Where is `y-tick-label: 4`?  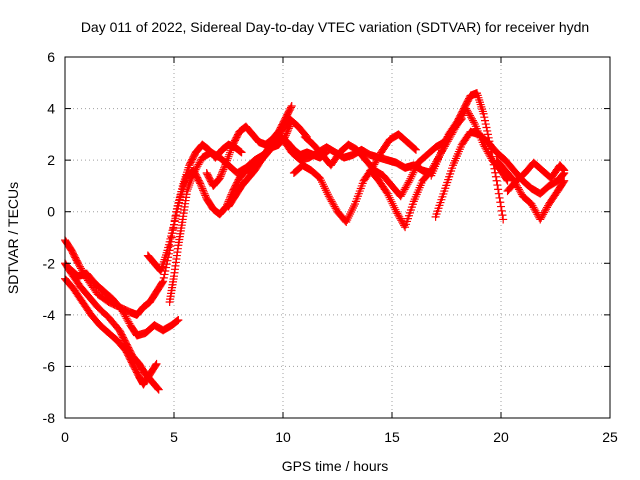 y-tick-label: 4 is located at coordinates (51, 109).